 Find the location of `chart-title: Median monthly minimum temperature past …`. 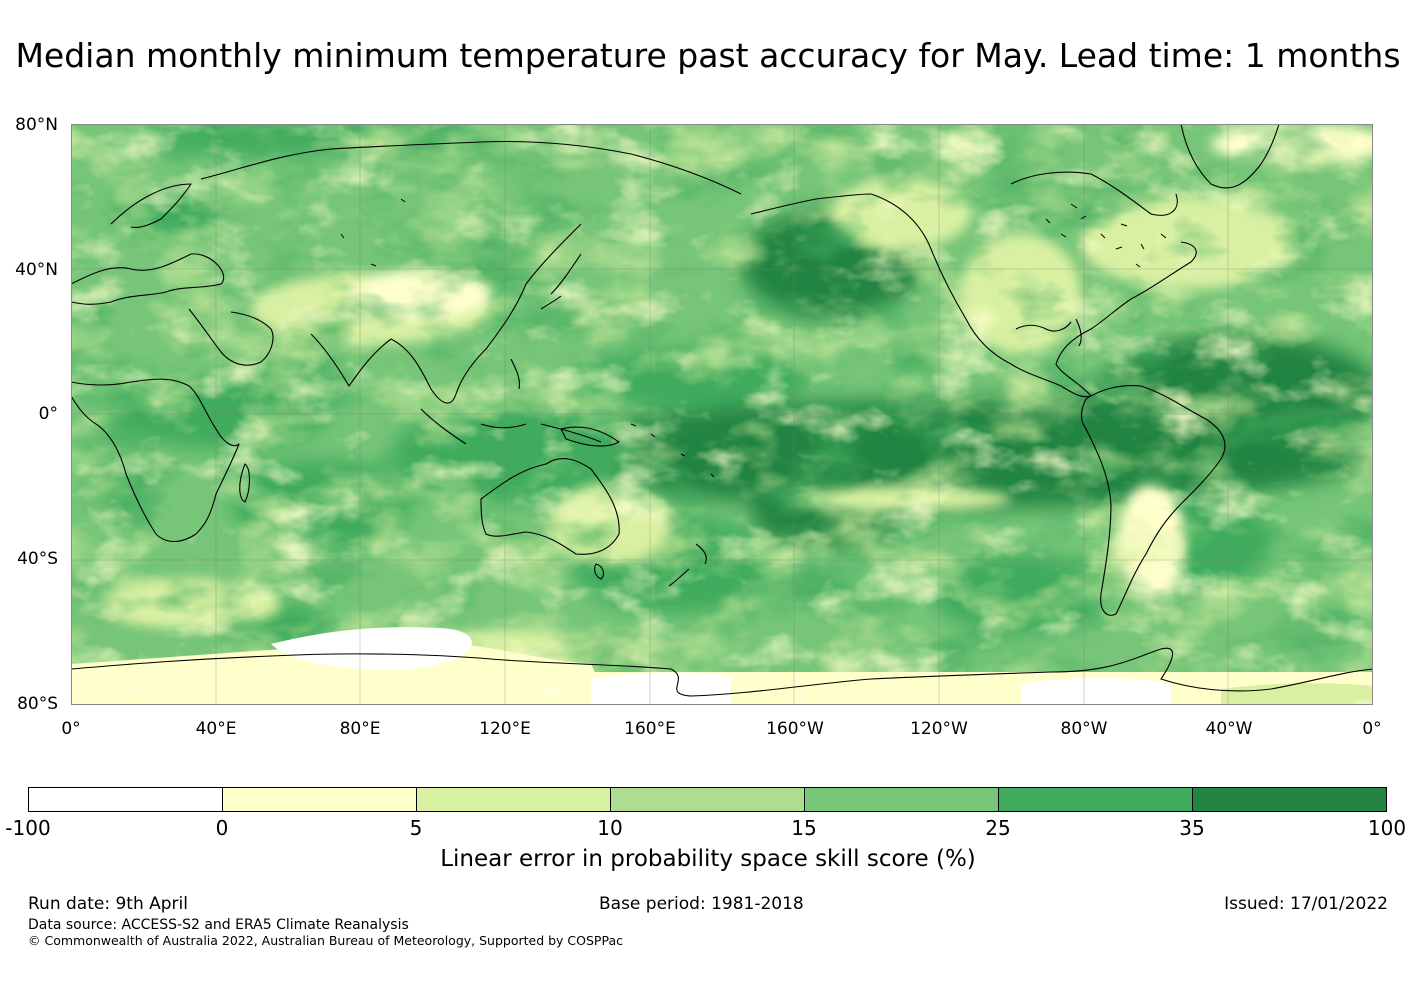

chart-title: Median monthly minimum temperature past … is located at coordinates (708, 55).